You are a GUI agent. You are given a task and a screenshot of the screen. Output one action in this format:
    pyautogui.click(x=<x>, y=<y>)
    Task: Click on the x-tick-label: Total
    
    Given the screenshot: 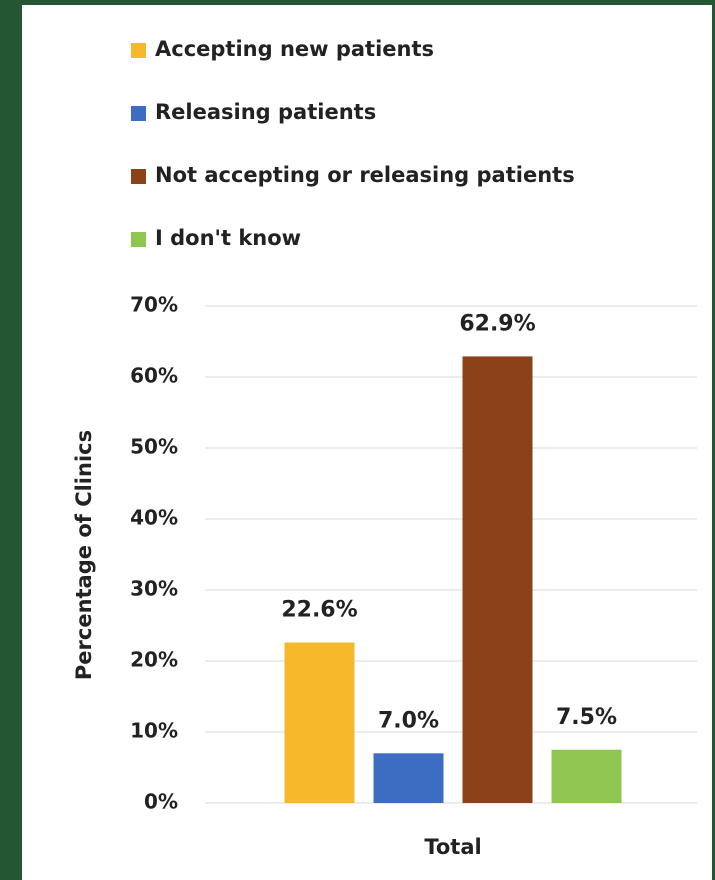 What is the action you would take?
    pyautogui.click(x=452, y=847)
    